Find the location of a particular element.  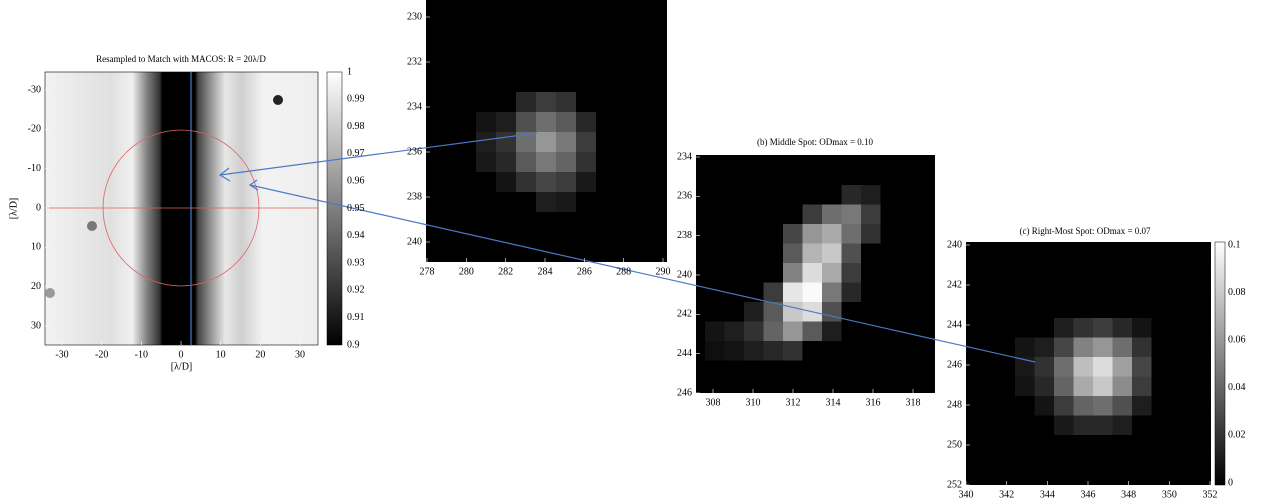

y-tick-label: 242 is located at coordinates (954, 284).